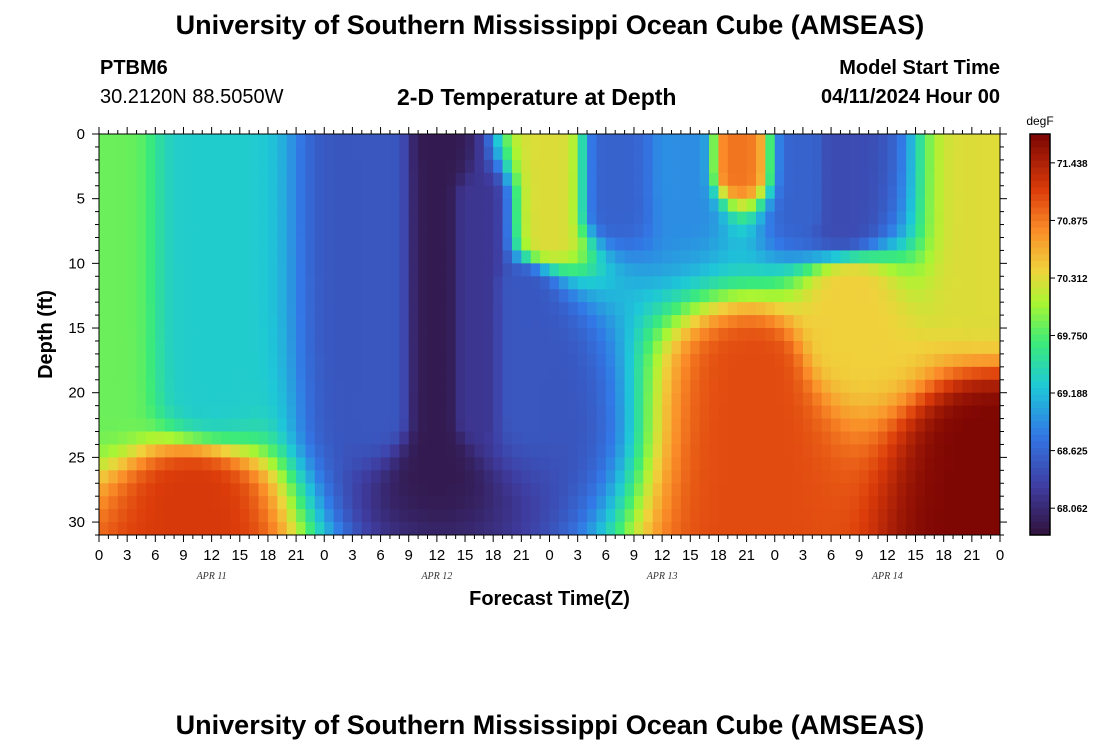 This screenshot has height=750, width=1100. Describe the element at coordinates (746, 555) in the screenshot. I see `x-tick-label: 21` at that location.